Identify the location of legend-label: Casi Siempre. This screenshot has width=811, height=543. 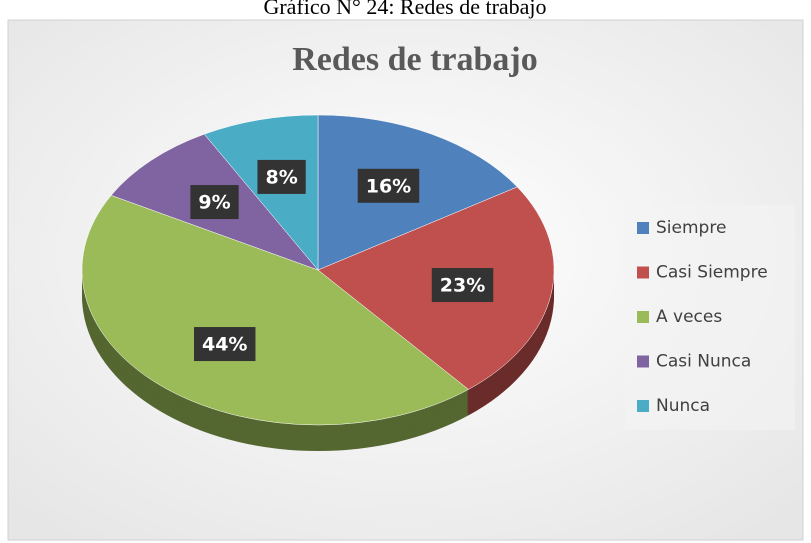
(712, 273).